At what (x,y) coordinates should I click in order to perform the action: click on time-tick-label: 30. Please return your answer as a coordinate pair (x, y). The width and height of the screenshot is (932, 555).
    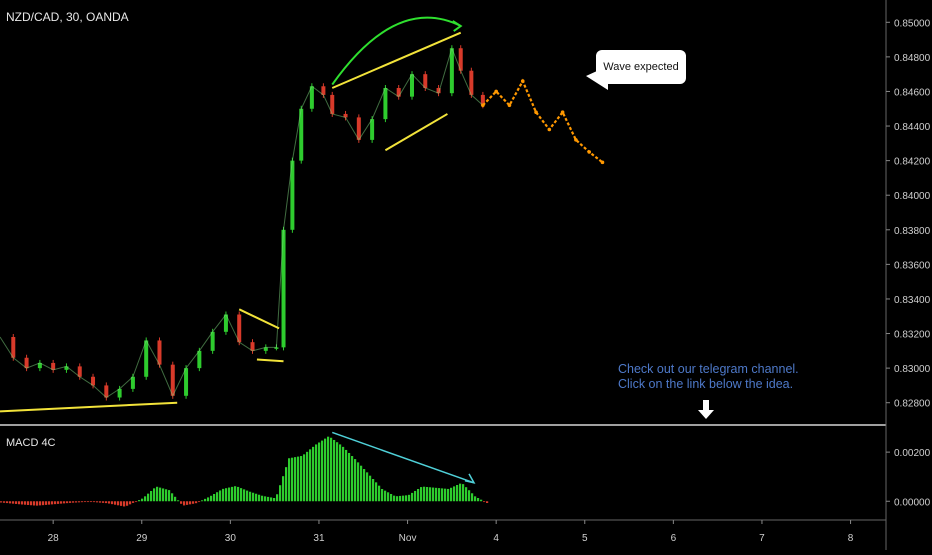
    Looking at the image, I should click on (231, 538).